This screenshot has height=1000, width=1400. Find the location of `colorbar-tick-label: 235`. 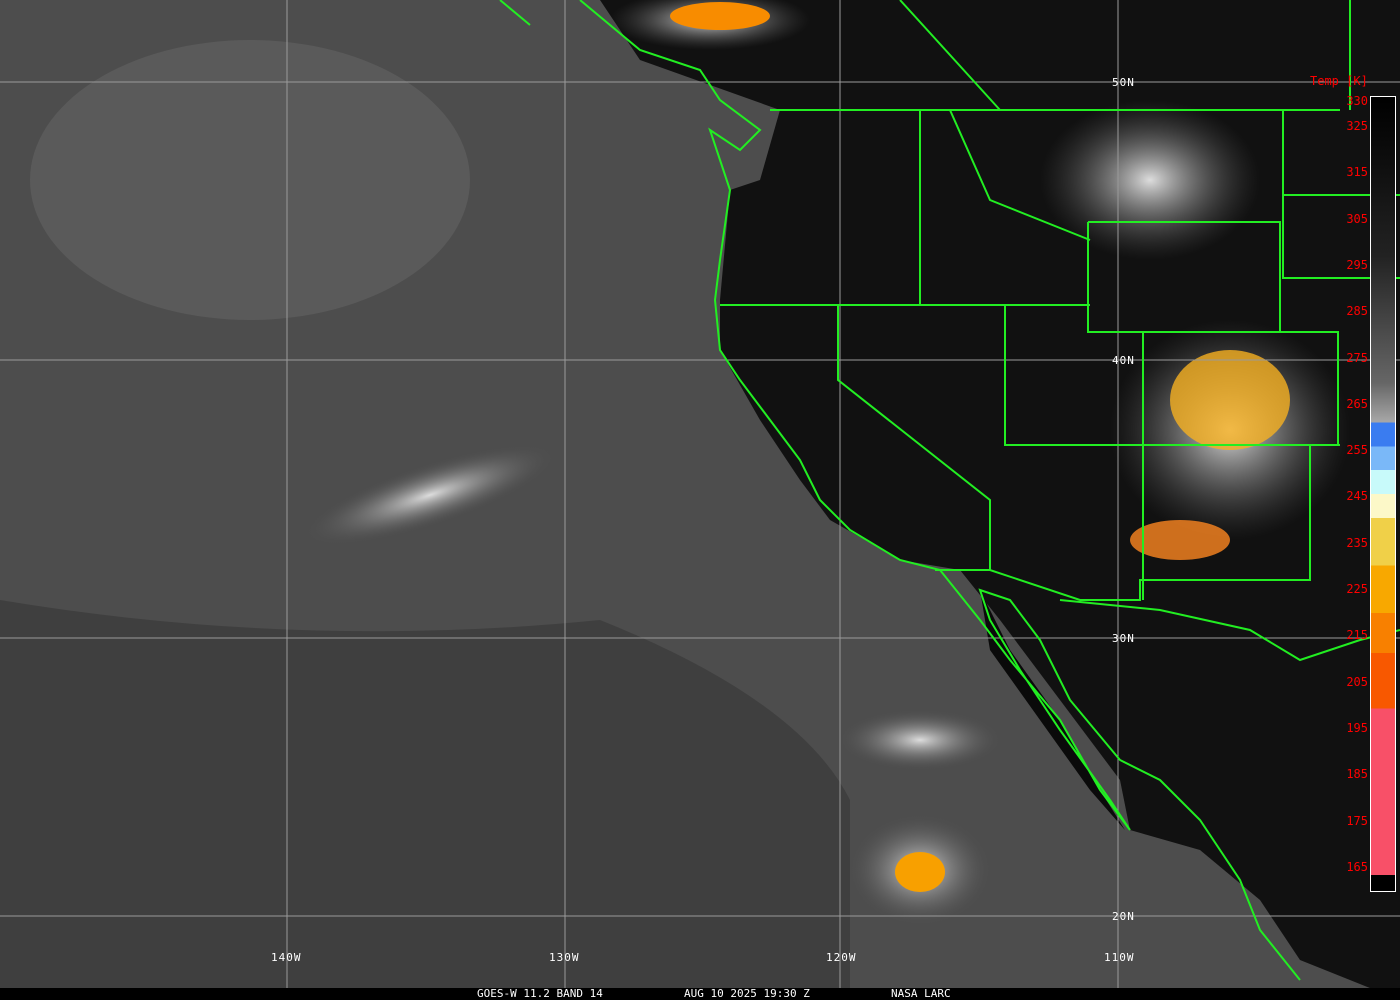

colorbar-tick-label: 235 is located at coordinates (1357, 542).